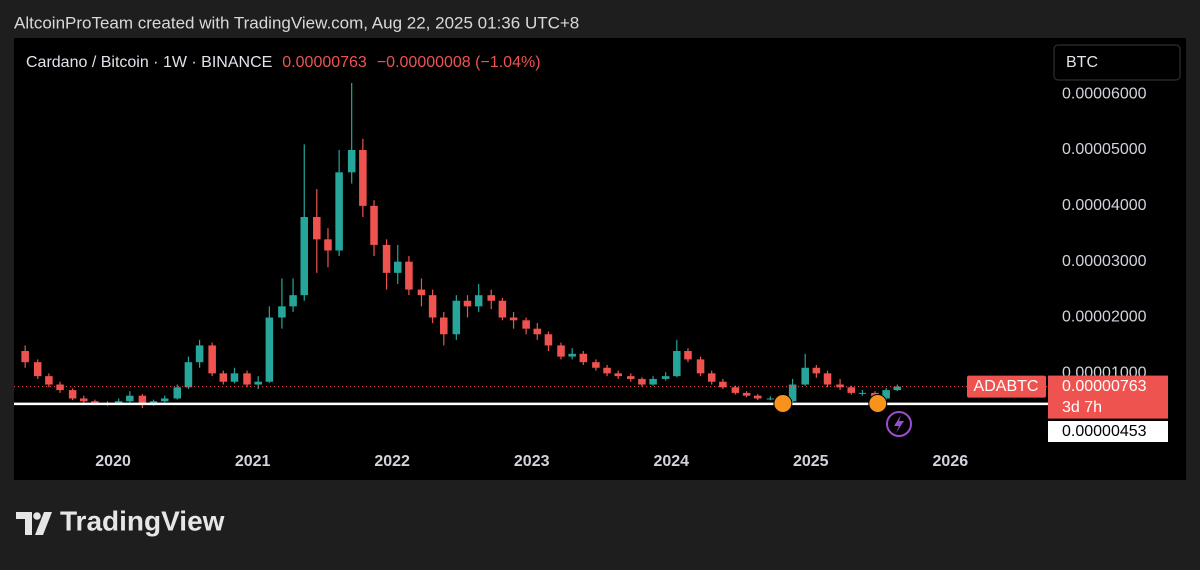  What do you see at coordinates (1082, 62) in the screenshot?
I see `currency: BTC` at bounding box center [1082, 62].